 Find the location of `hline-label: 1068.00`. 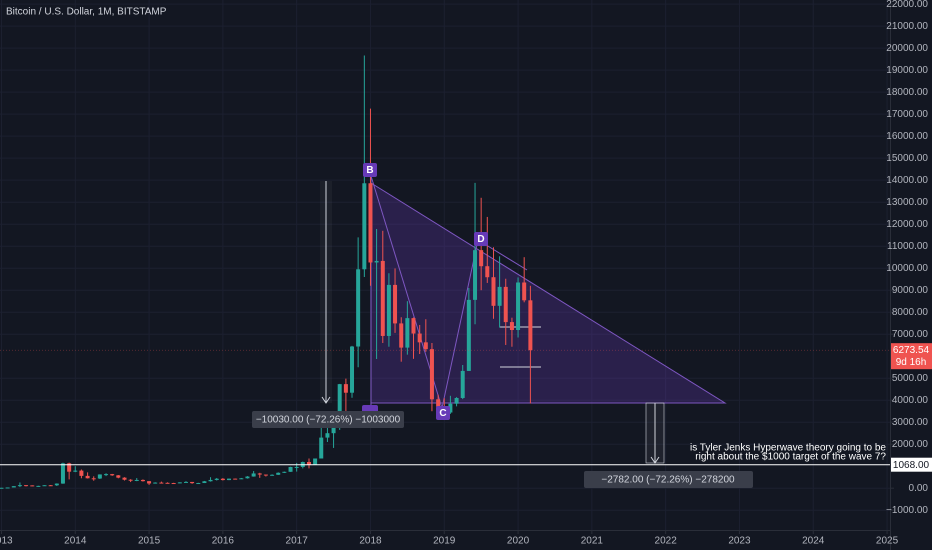

hline-label: 1068.00 is located at coordinates (911, 465).